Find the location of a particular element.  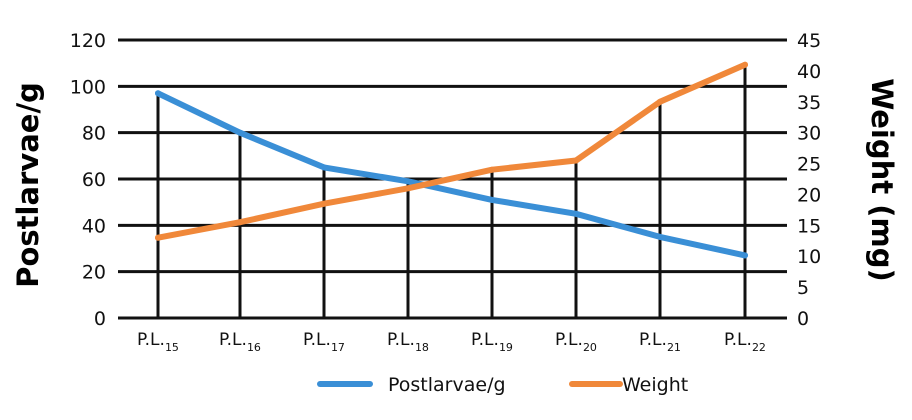

right-tick-label: 15 is located at coordinates (809, 226).